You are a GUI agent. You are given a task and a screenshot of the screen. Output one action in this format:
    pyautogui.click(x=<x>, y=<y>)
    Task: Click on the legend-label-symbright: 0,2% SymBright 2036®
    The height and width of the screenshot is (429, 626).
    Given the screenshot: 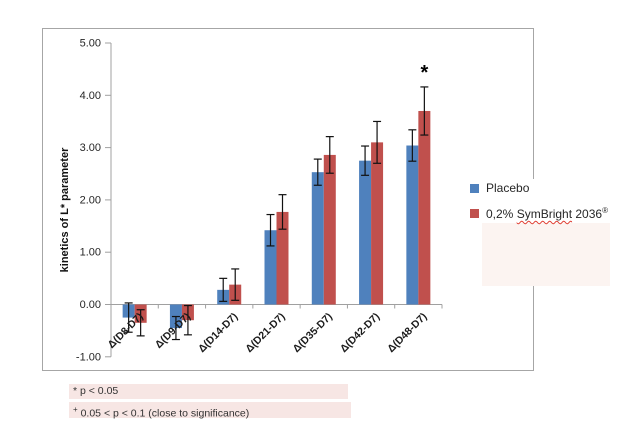 What is the action you would take?
    pyautogui.click(x=547, y=213)
    